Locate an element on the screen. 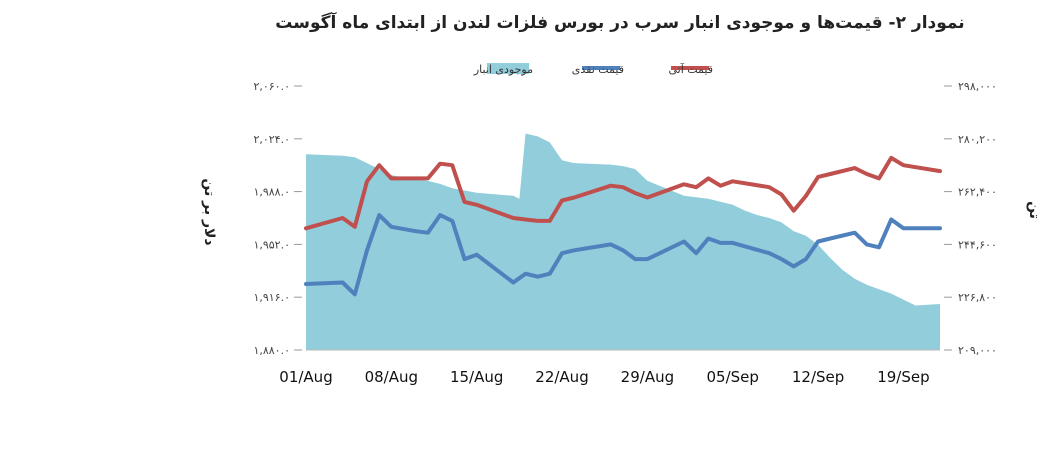  x-tick-label: 15/Aug is located at coordinates (476, 377).